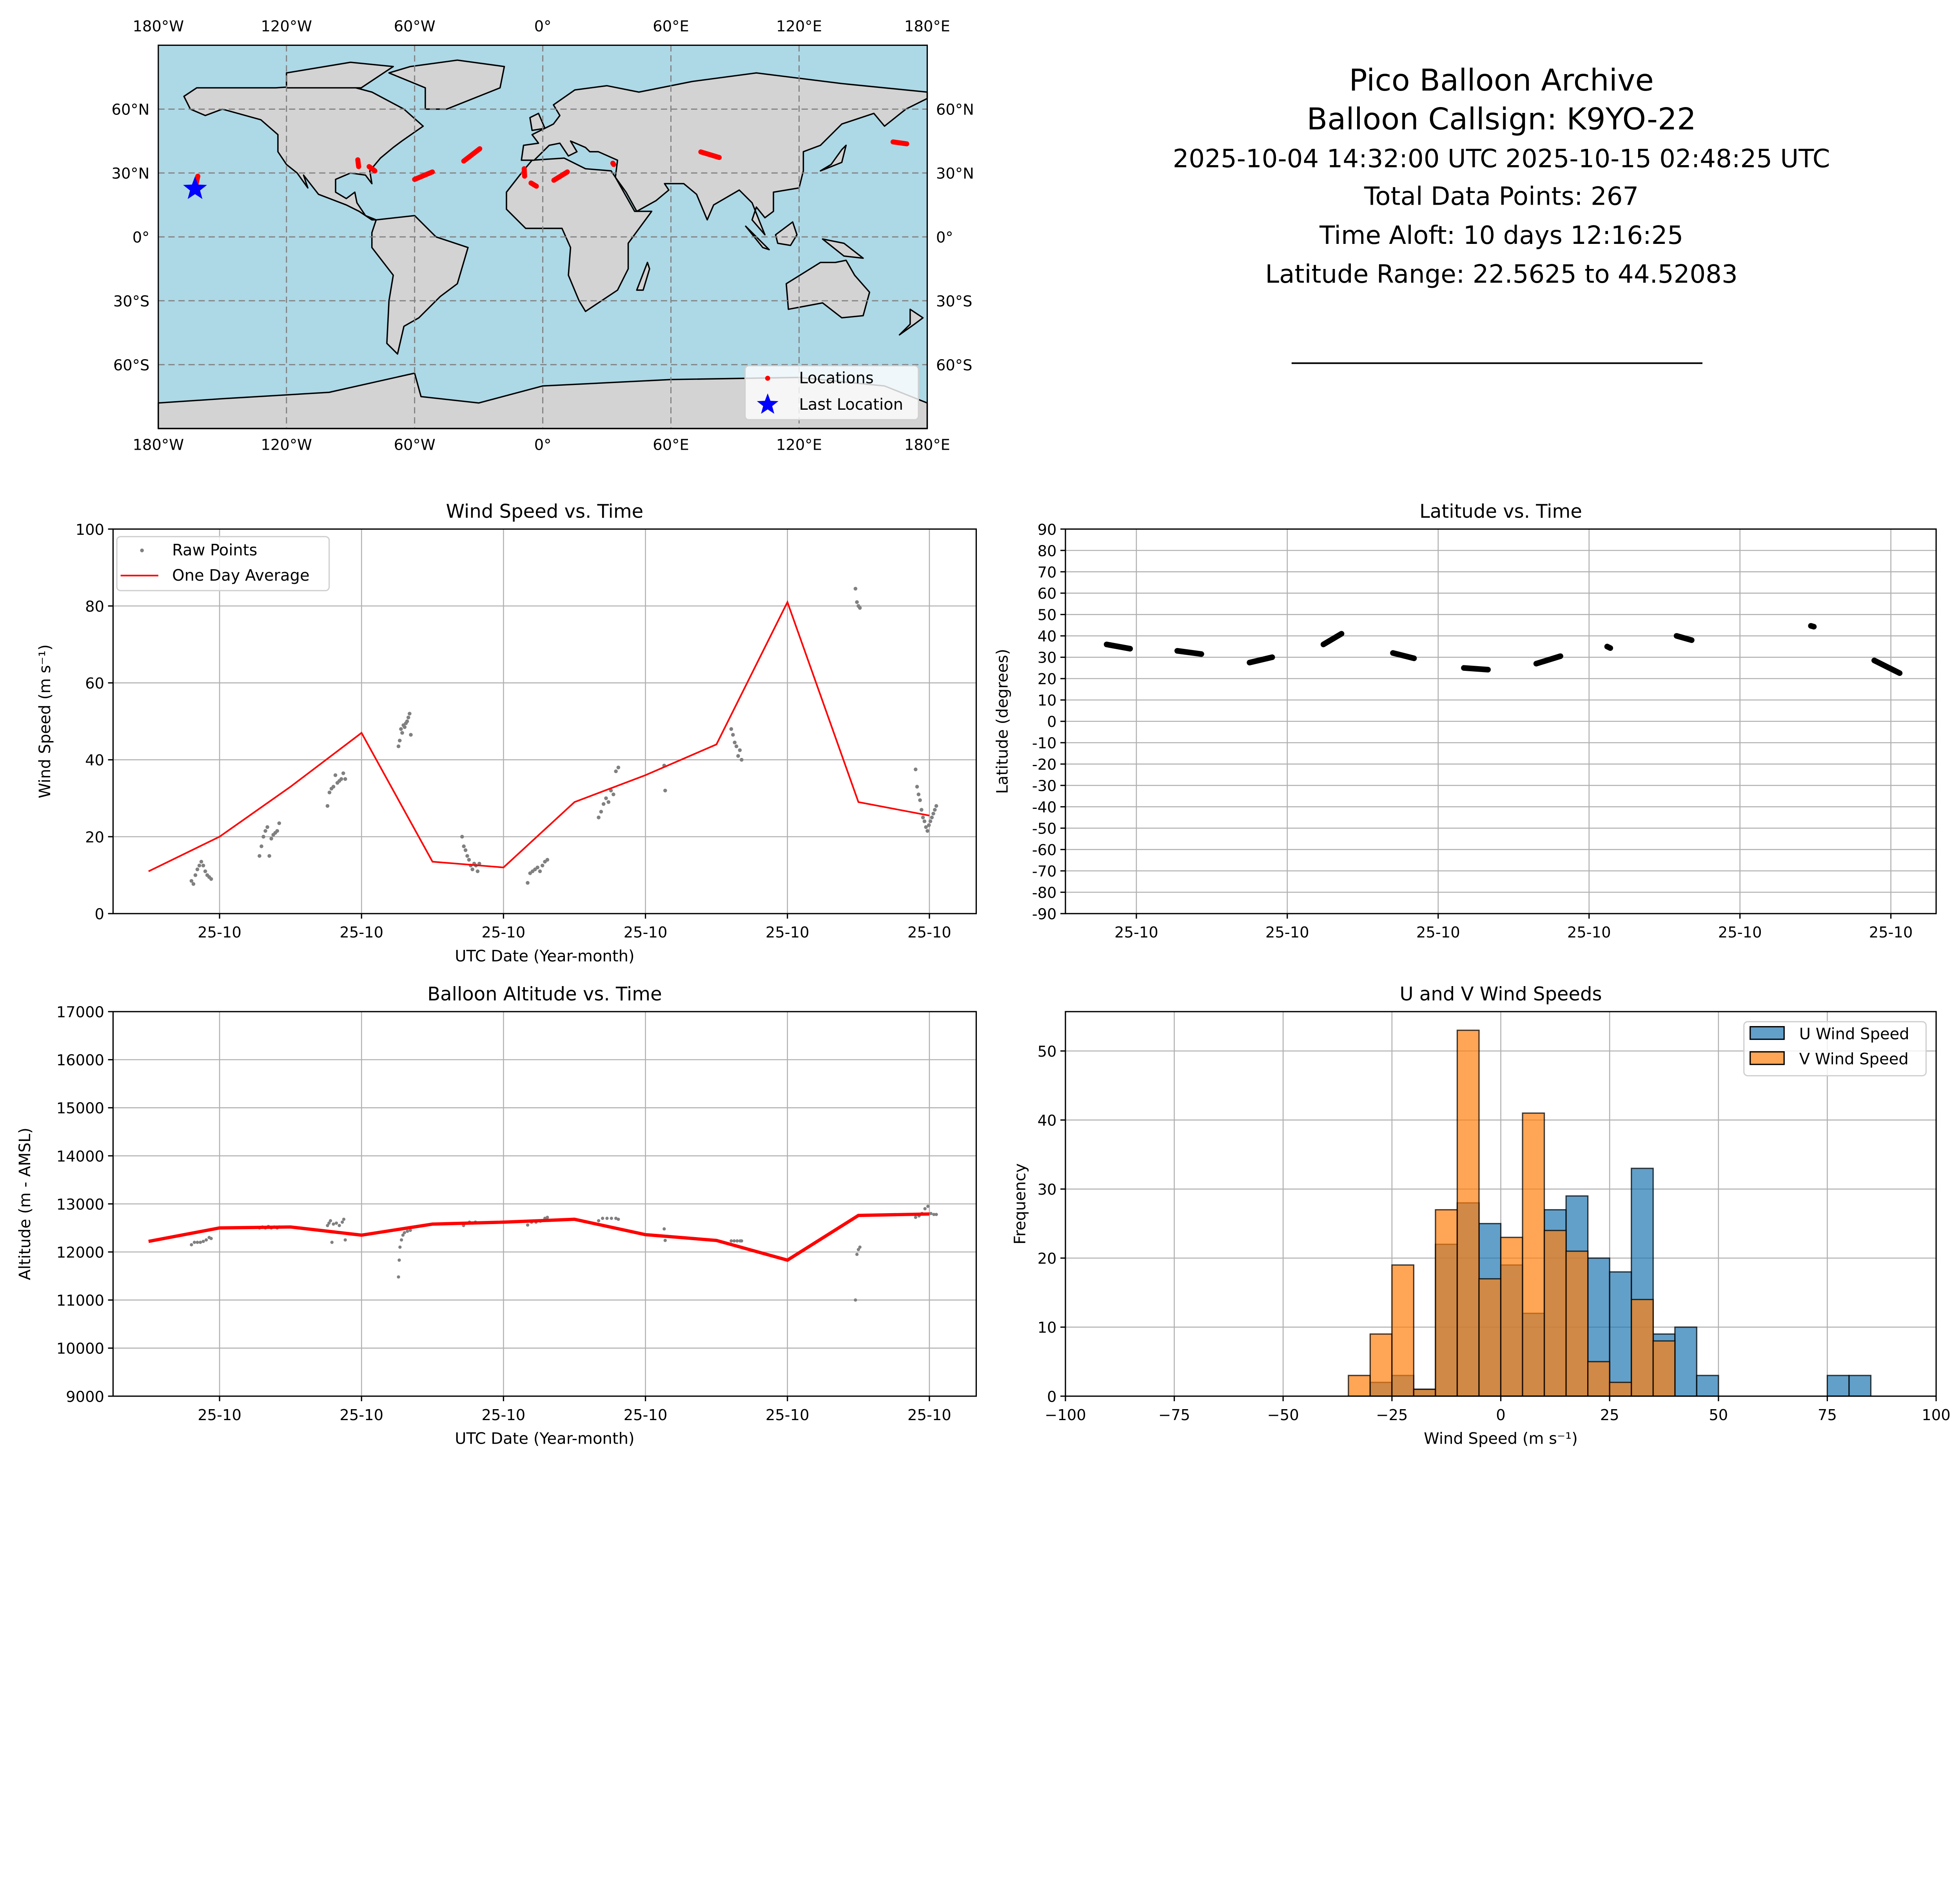 The image size is (1960, 1882). What do you see at coordinates (836, 378) in the screenshot?
I see `legend-label: Locations` at bounding box center [836, 378].